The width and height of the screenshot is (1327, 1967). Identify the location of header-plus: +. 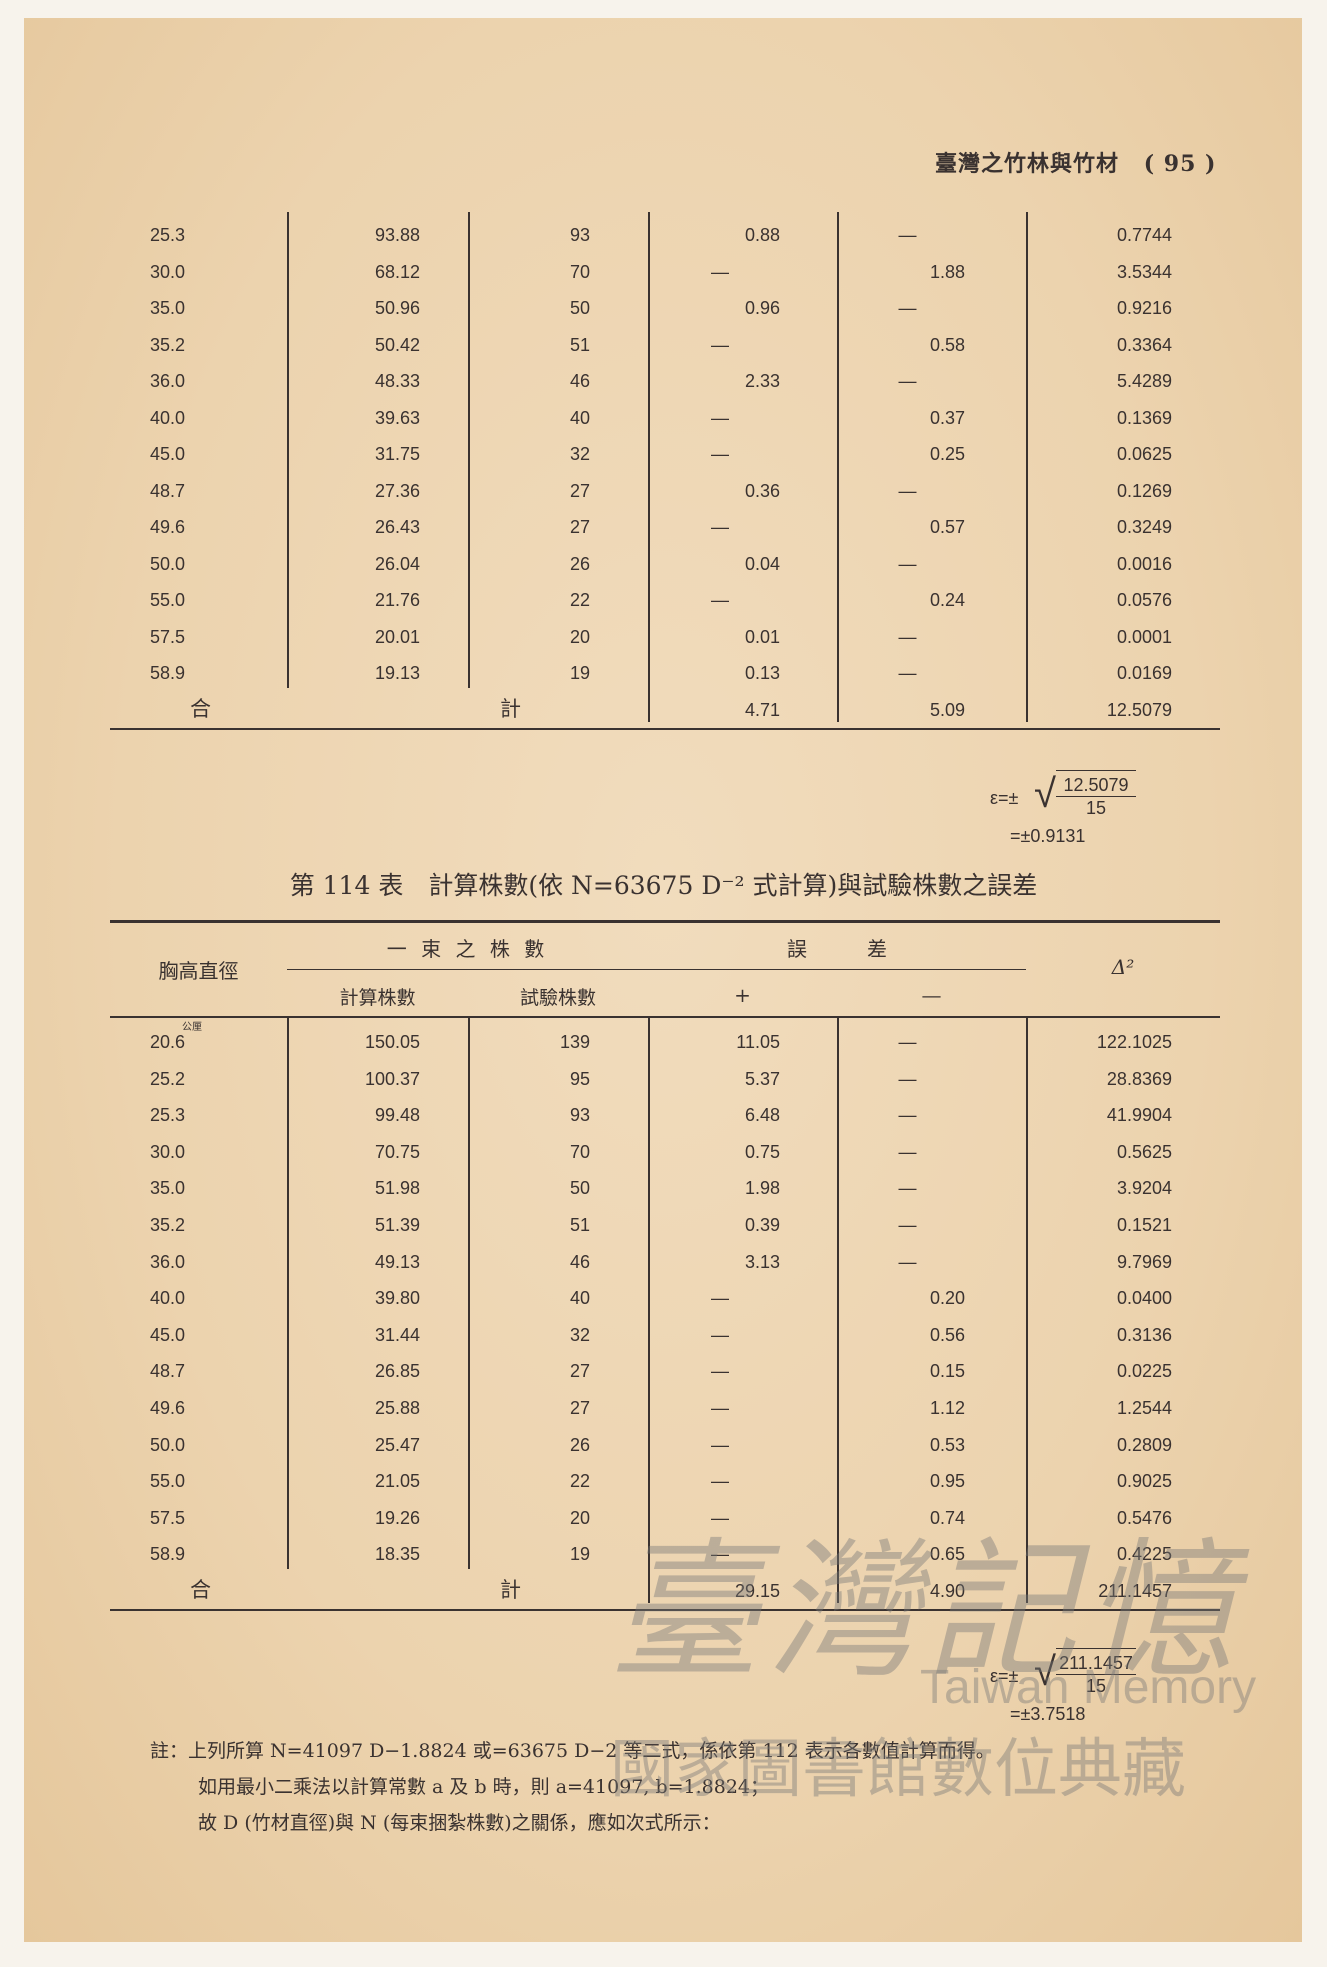
(742, 995).